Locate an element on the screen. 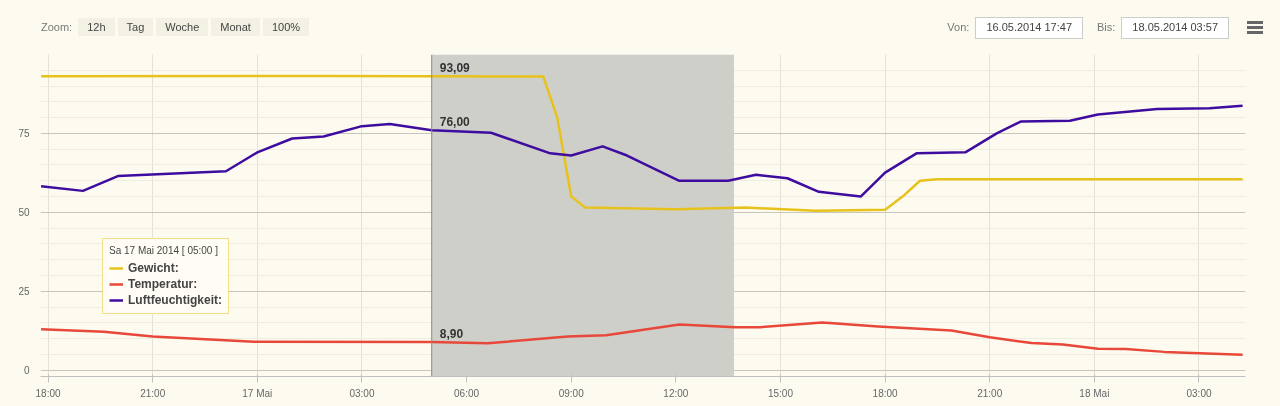 This screenshot has height=406, width=1280. legend-label: Temperatur: is located at coordinates (163, 284).